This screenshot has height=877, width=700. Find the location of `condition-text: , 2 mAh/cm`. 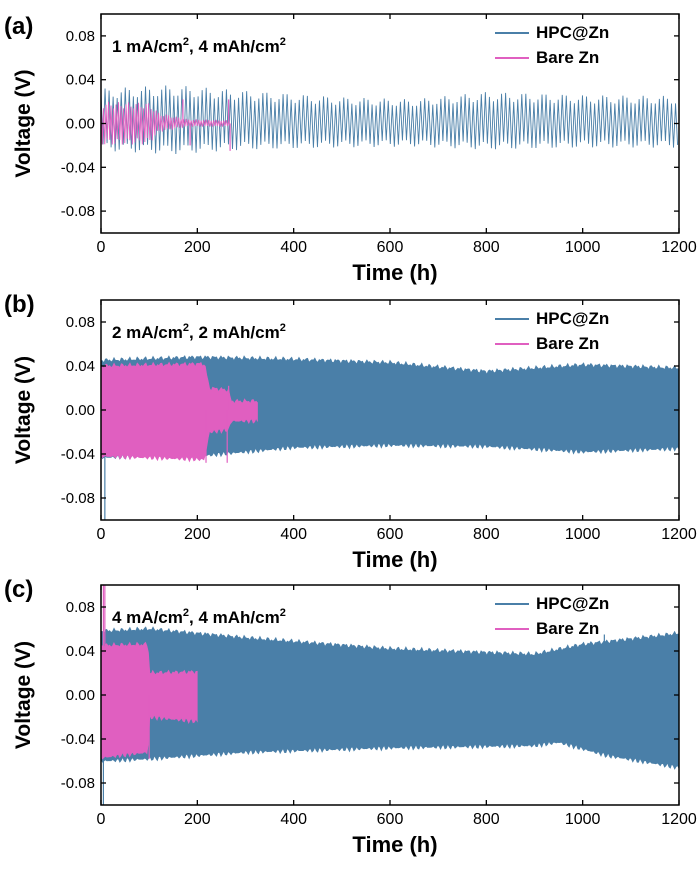

condition-text: , 2 mAh/cm is located at coordinates (234, 332).